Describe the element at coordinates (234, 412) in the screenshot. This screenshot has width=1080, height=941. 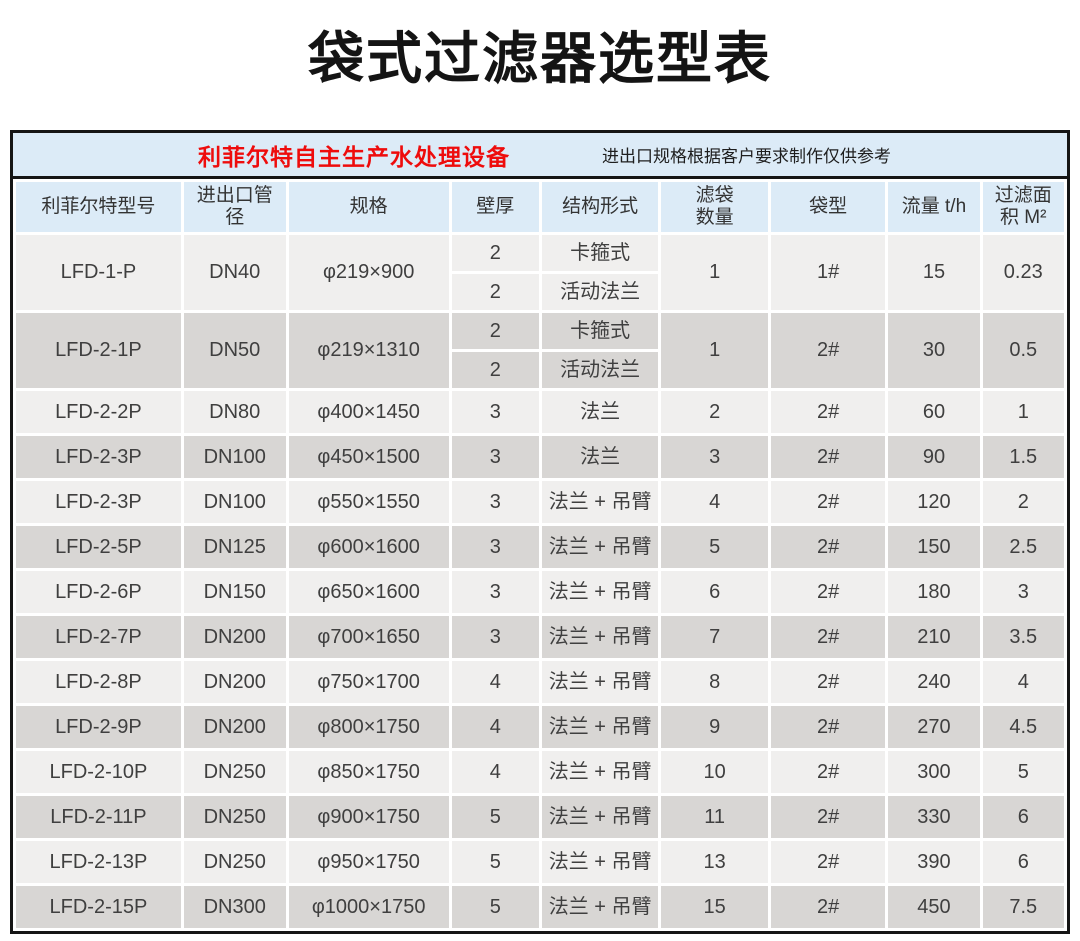
I see `cell-pipe-diameter: DN80` at that location.